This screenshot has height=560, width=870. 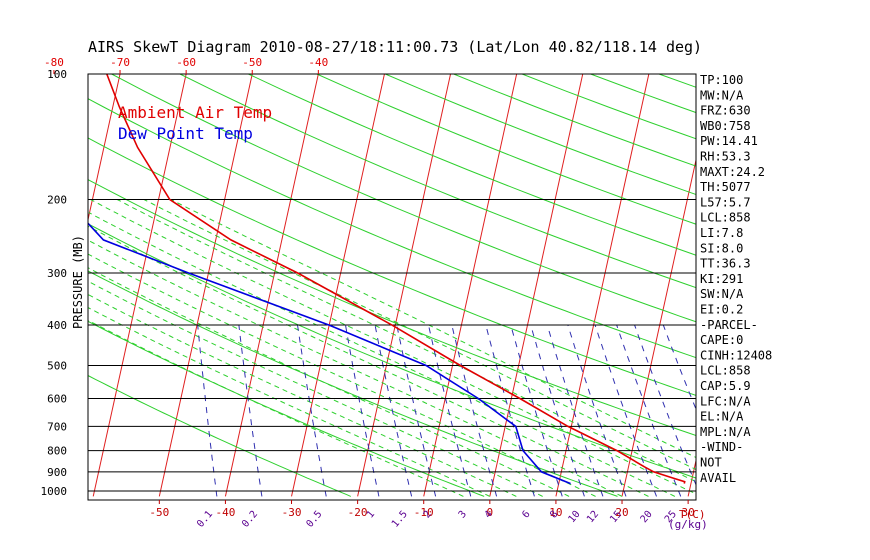 What do you see at coordinates (428, 515) in the screenshot?
I see `mixing-ratio-label: 2` at bounding box center [428, 515].